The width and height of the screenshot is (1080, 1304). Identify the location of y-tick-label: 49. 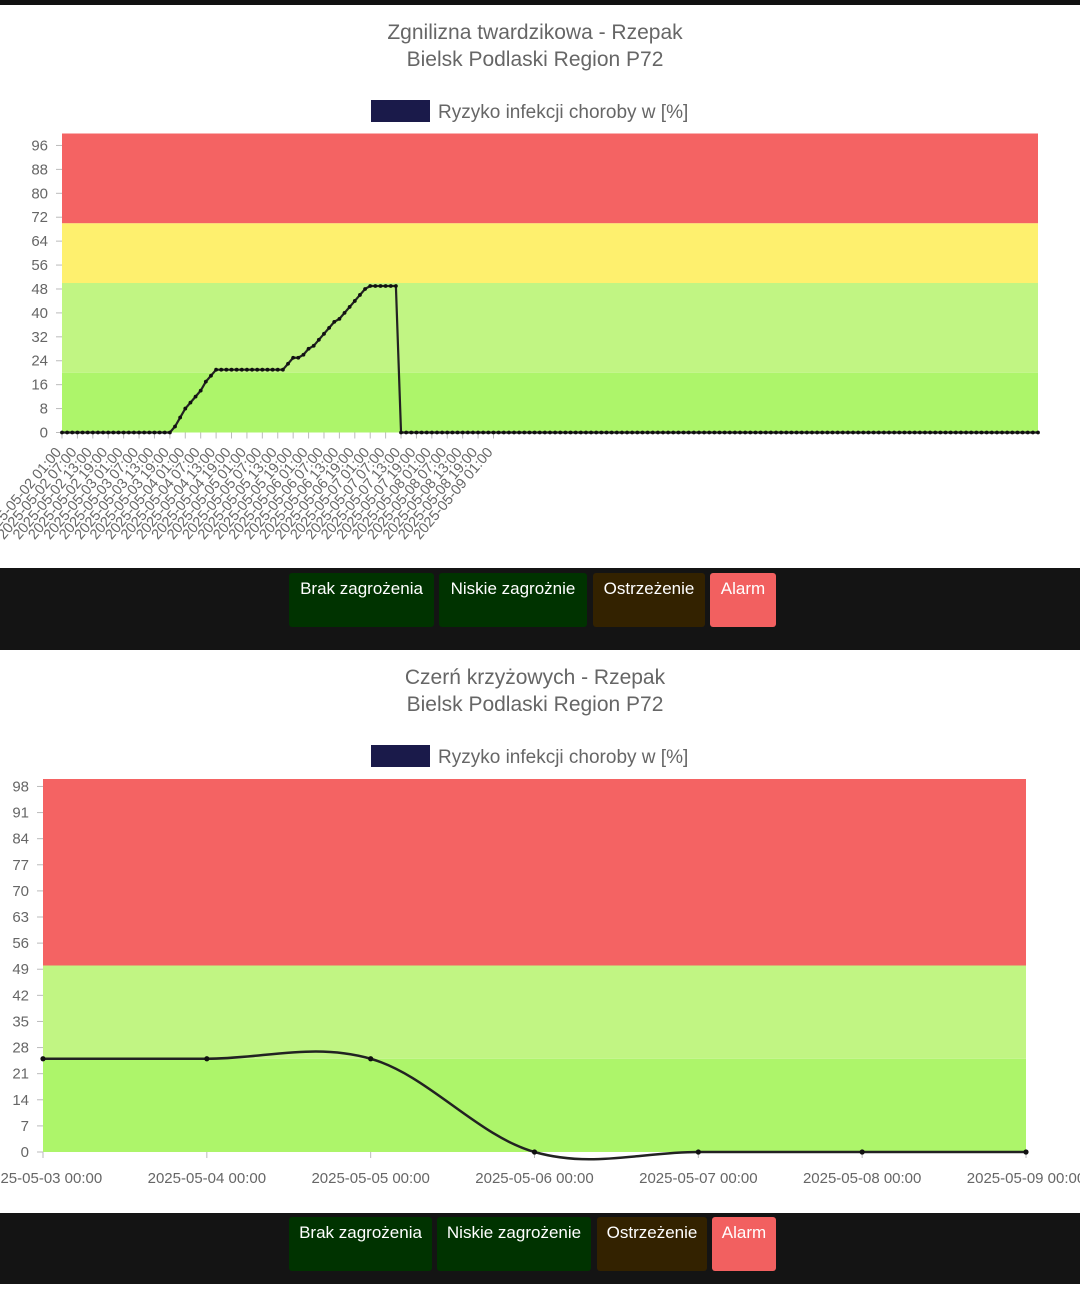
(20, 969).